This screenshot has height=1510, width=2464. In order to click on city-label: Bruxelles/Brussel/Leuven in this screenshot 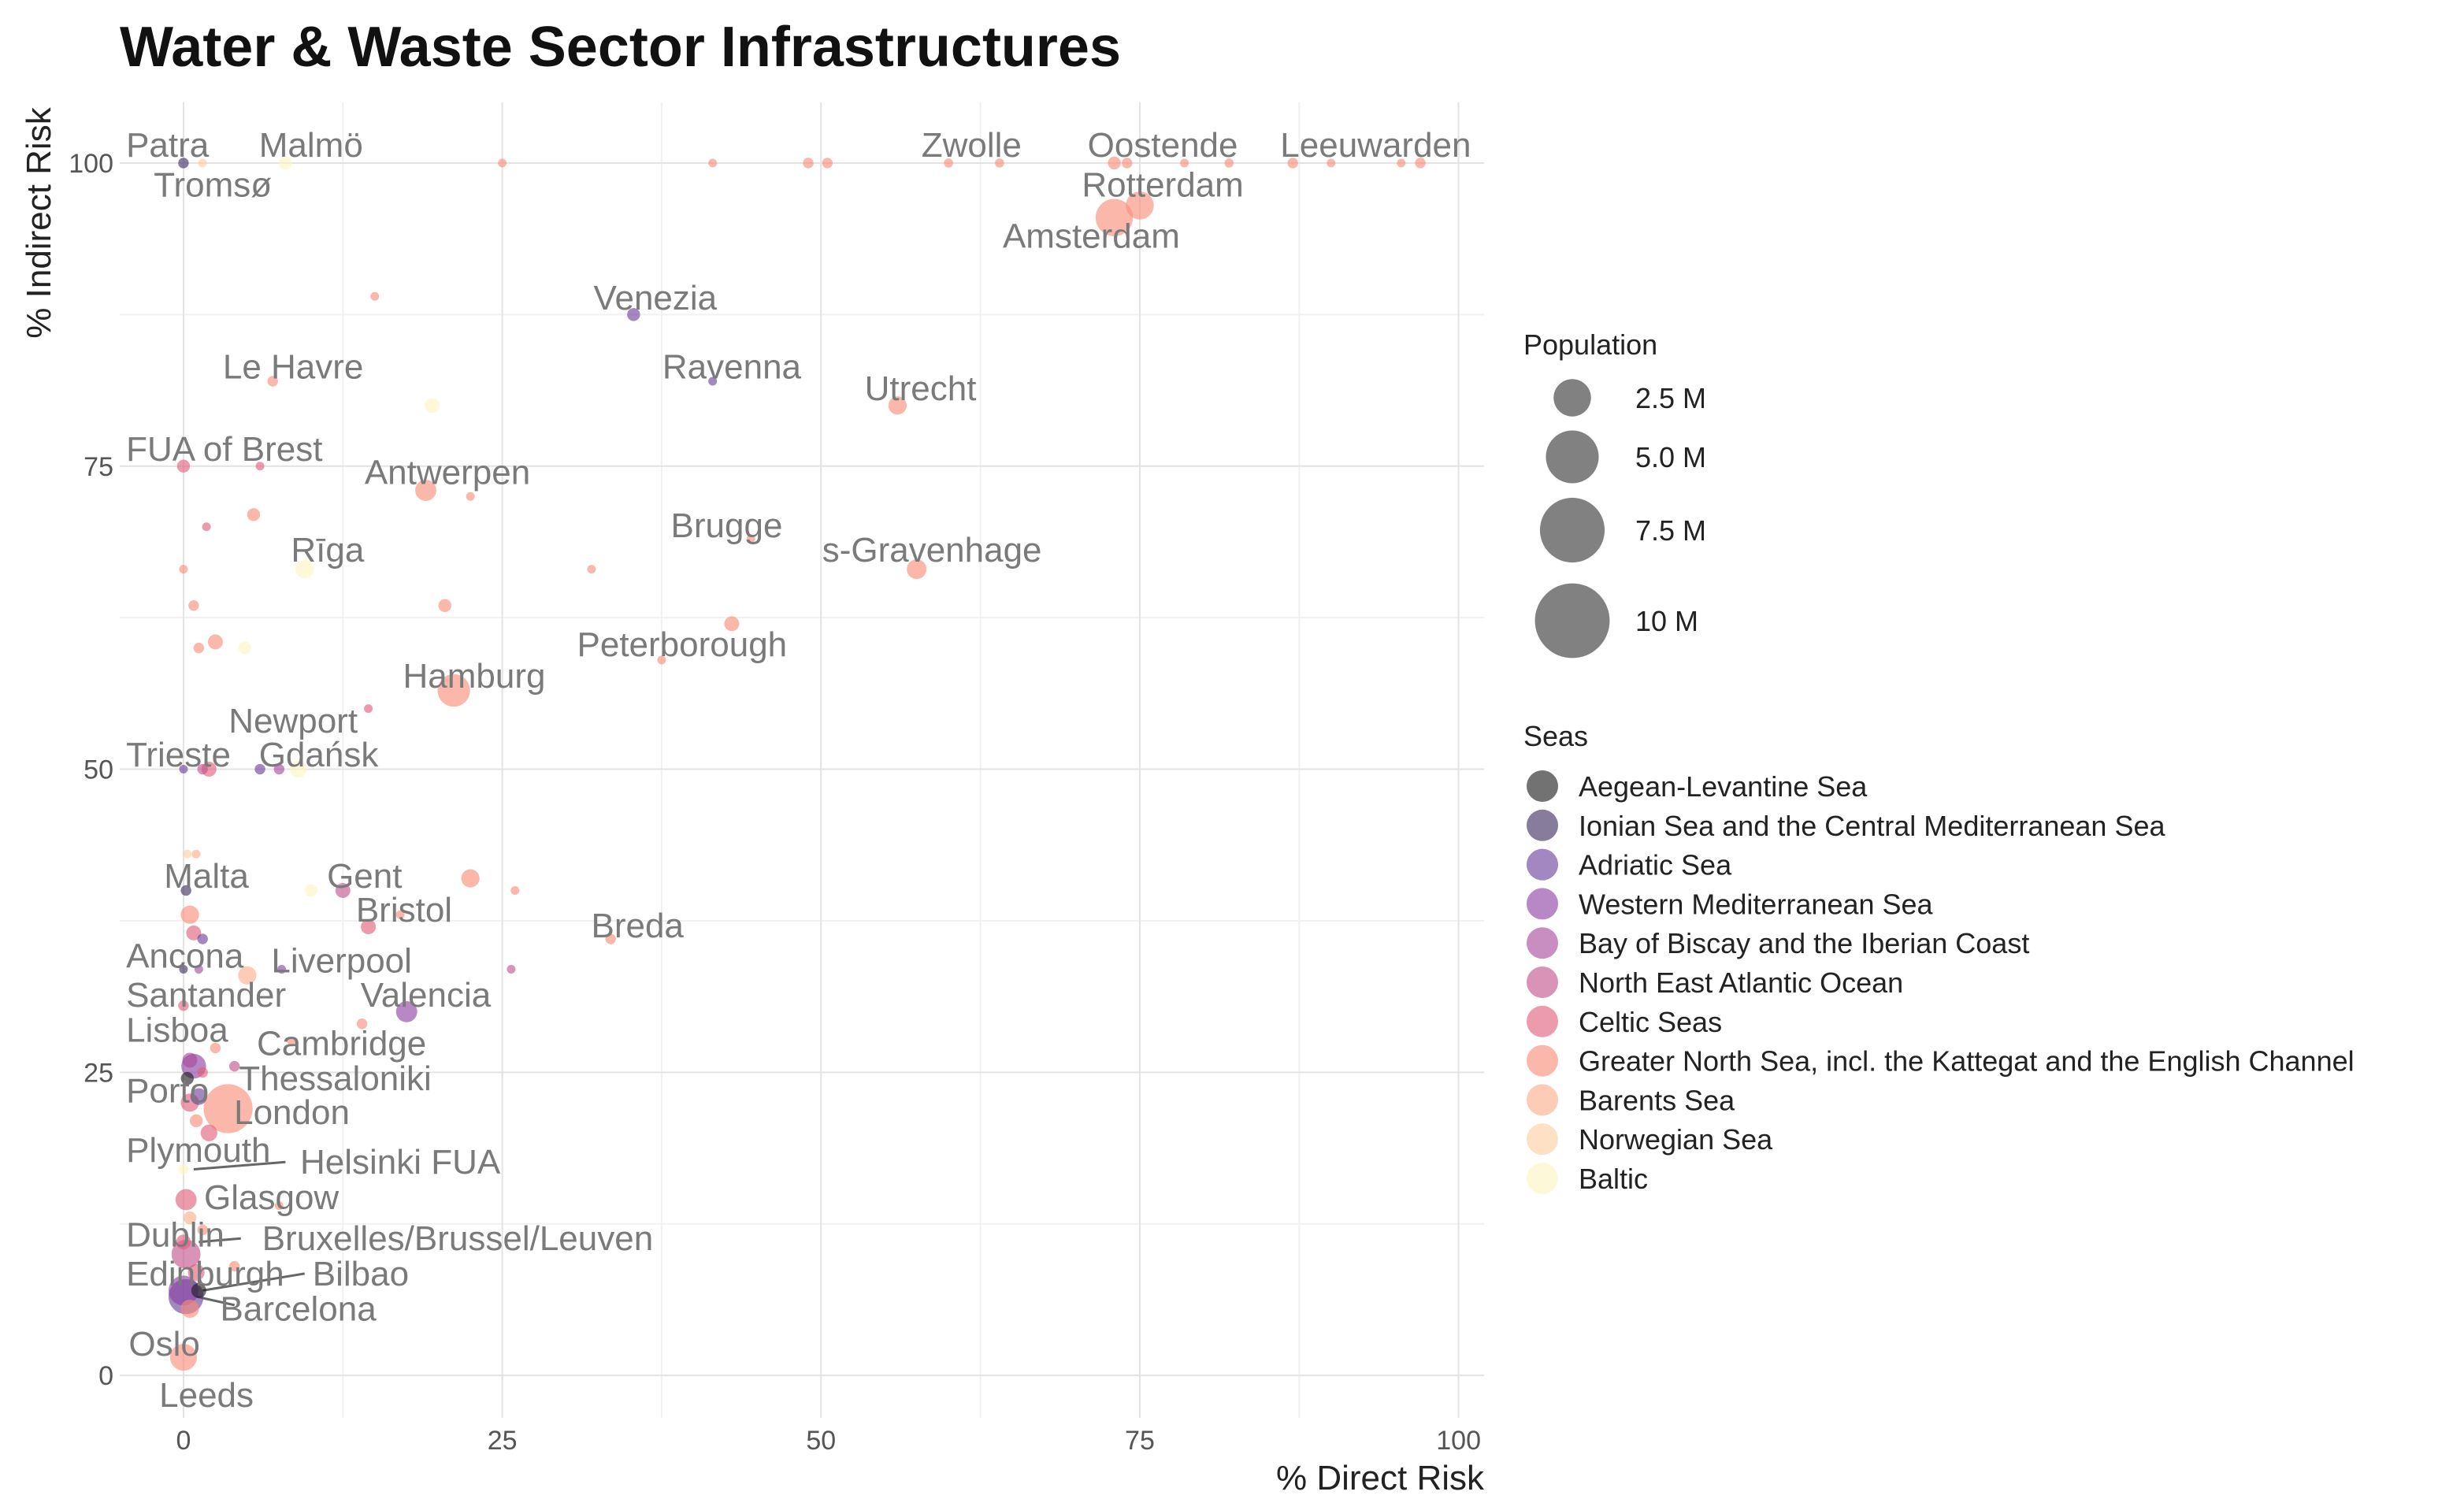, I will do `click(457, 1238)`.